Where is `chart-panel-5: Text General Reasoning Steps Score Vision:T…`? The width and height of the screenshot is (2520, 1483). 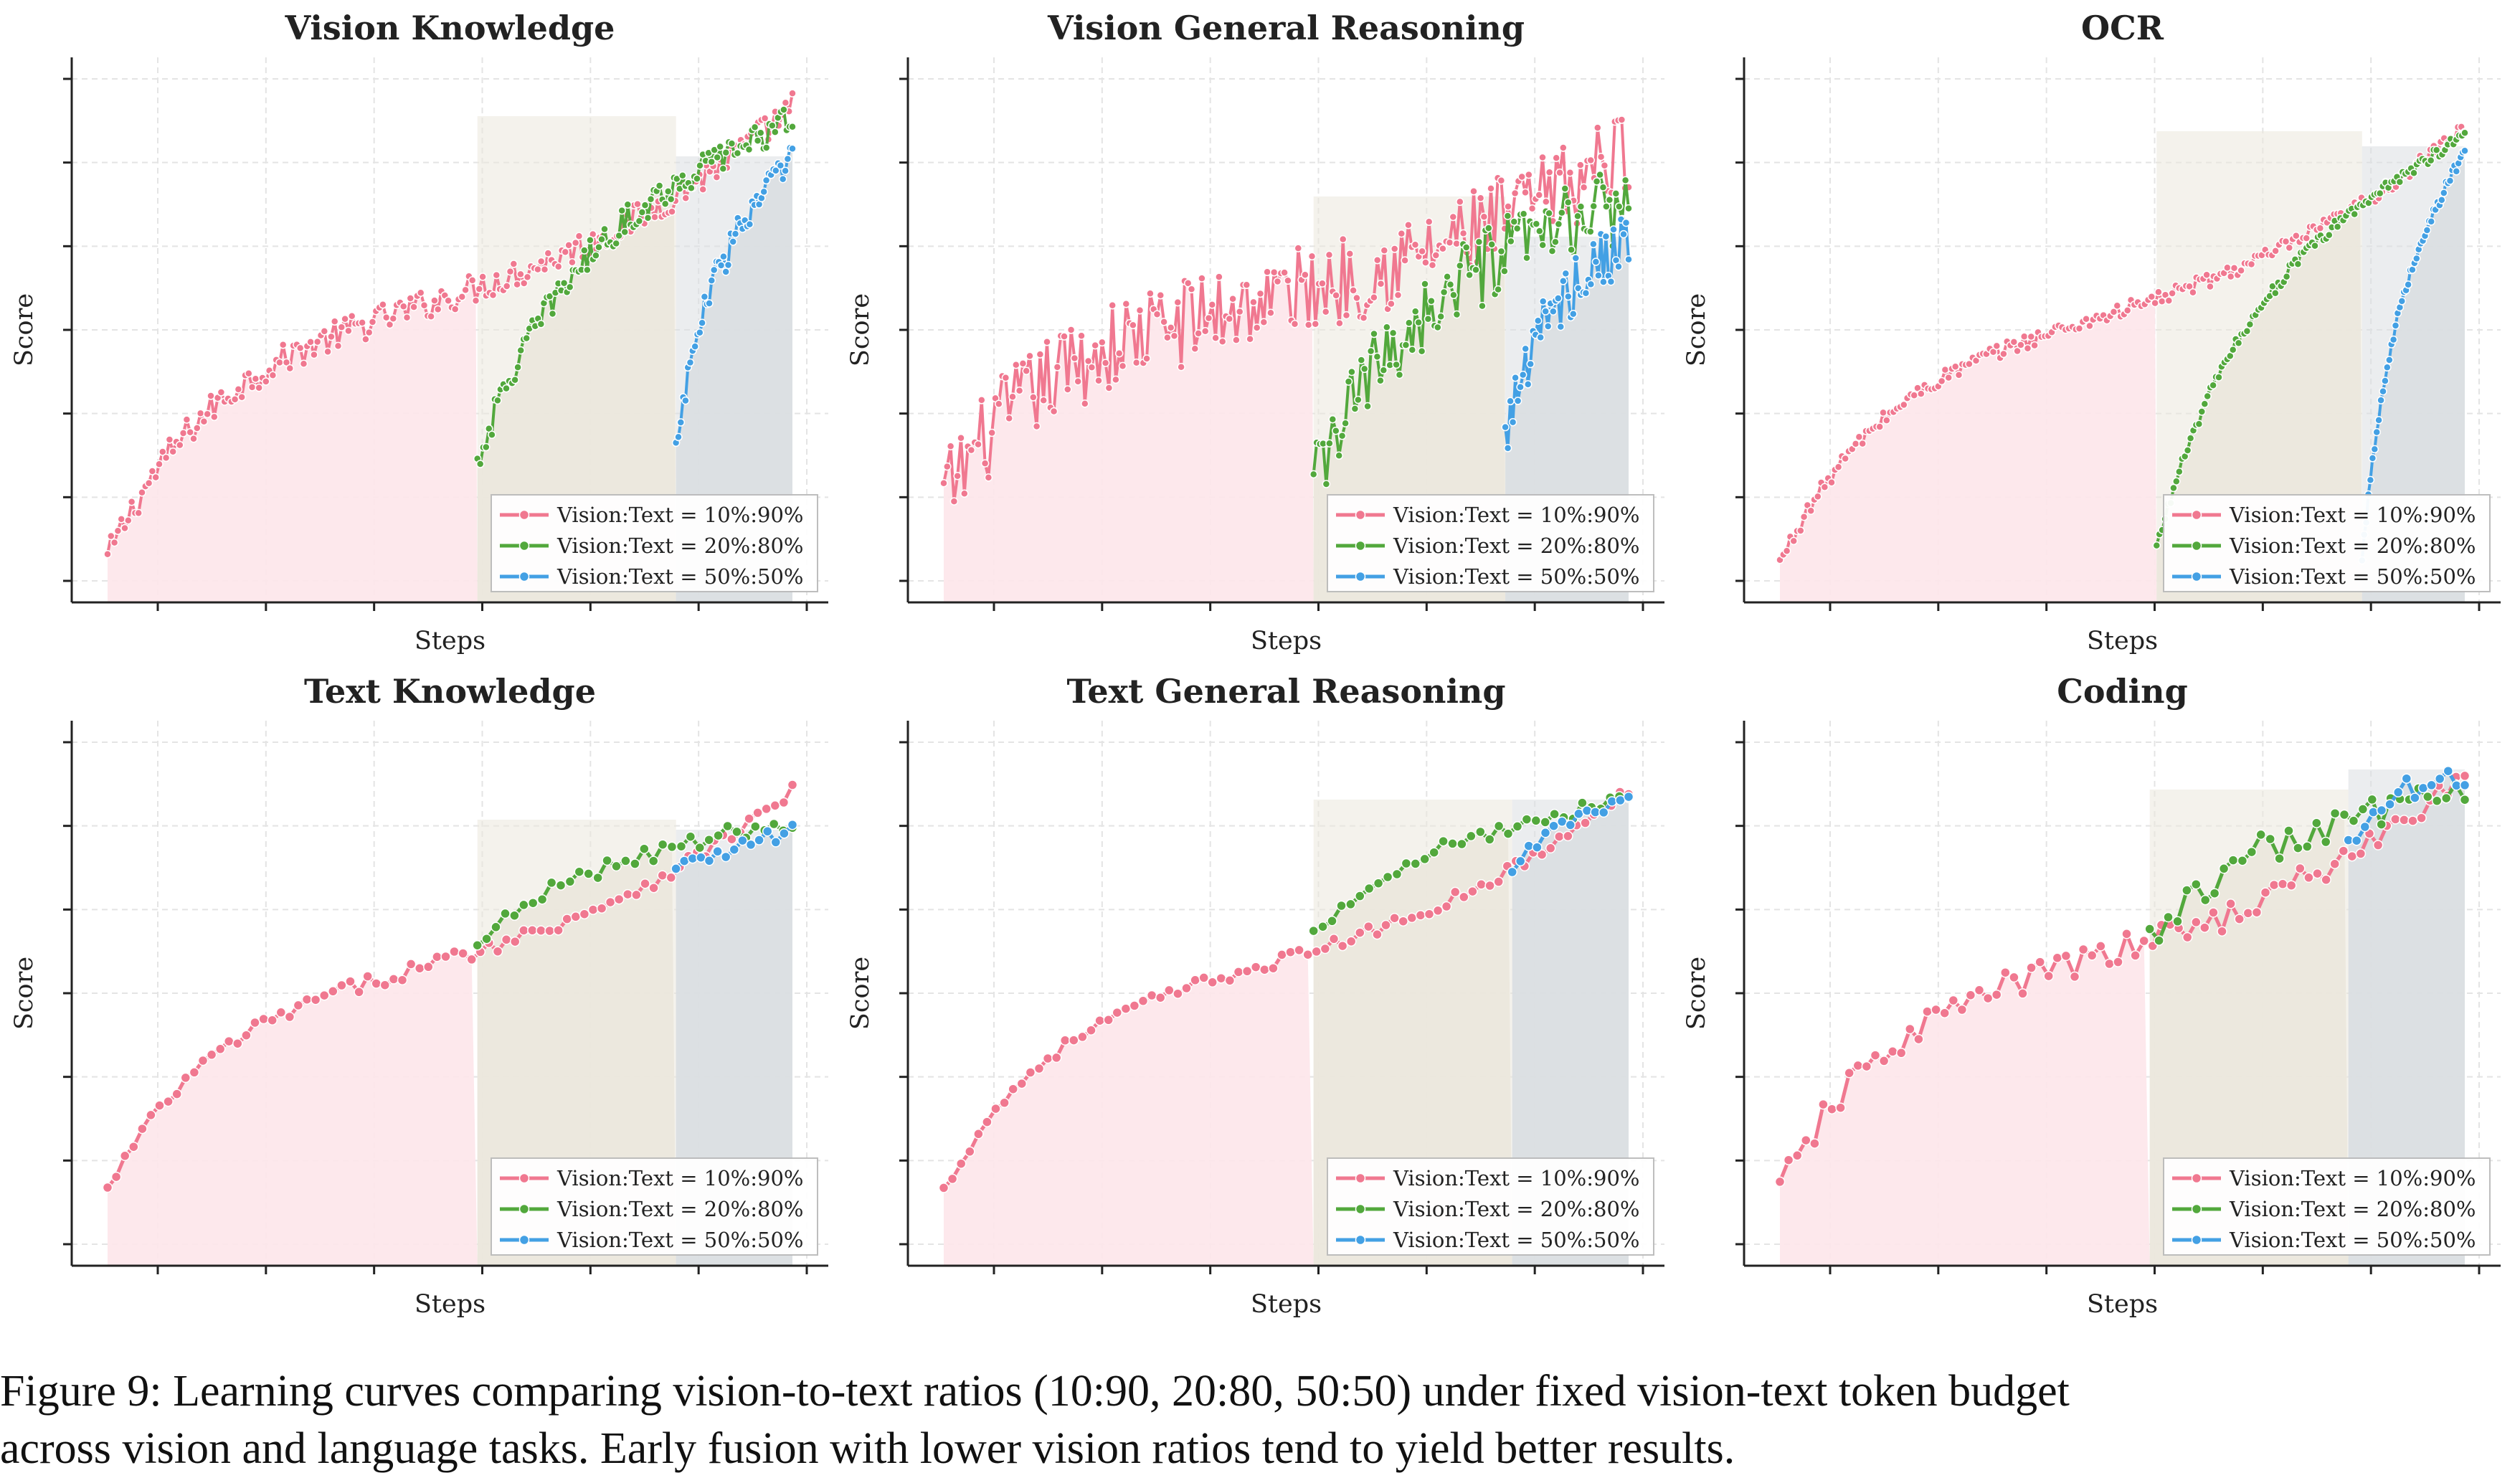
chart-panel-5: Text General Reasoning Steps Score Vision:T… is located at coordinates (1255, 995).